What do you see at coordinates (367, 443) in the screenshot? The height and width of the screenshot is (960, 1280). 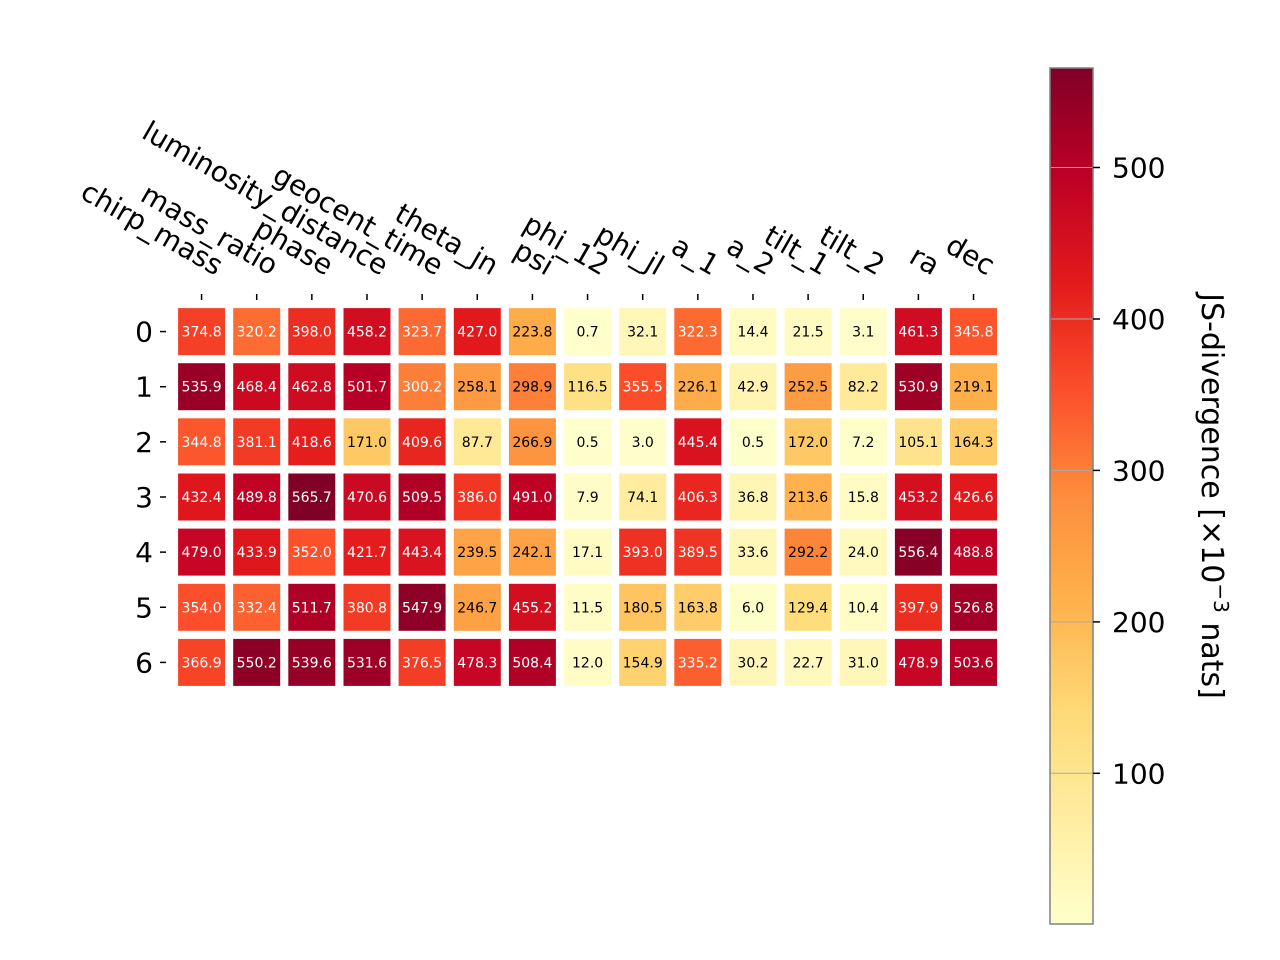 I see `cell-value-label: 171.0` at bounding box center [367, 443].